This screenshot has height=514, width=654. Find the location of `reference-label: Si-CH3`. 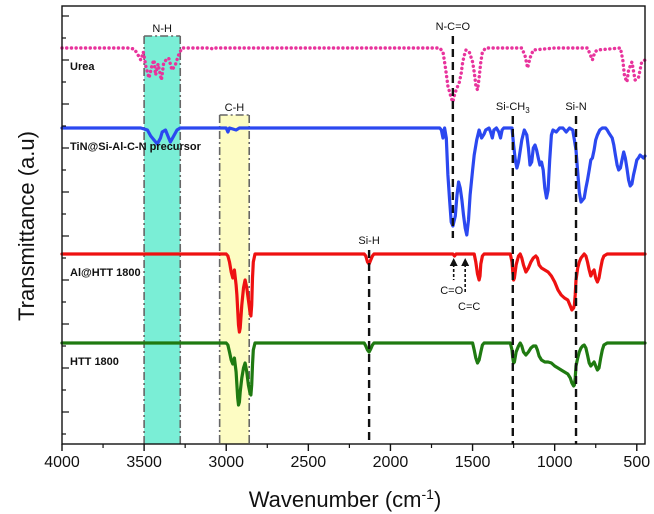

reference-label: Si-CH3 is located at coordinates (513, 108).